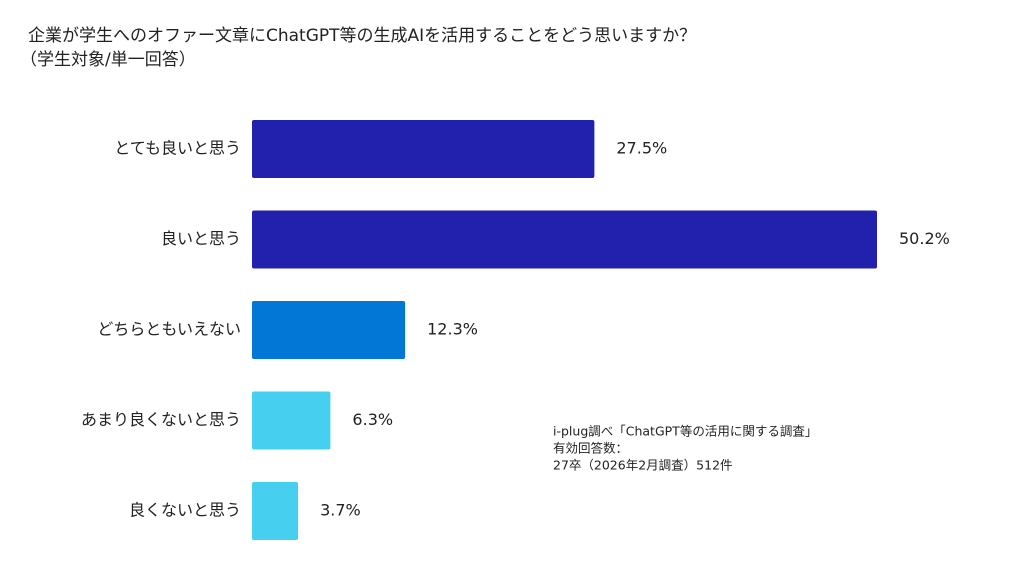  What do you see at coordinates (372, 419) in the screenshot?
I see `value-label: 6.3%` at bounding box center [372, 419].